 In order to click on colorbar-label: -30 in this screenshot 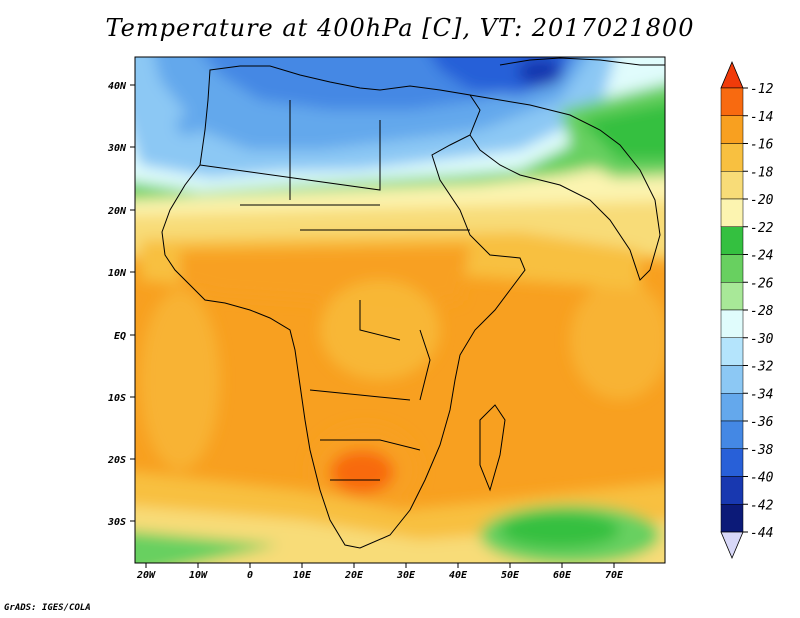, I will do `click(762, 339)`.